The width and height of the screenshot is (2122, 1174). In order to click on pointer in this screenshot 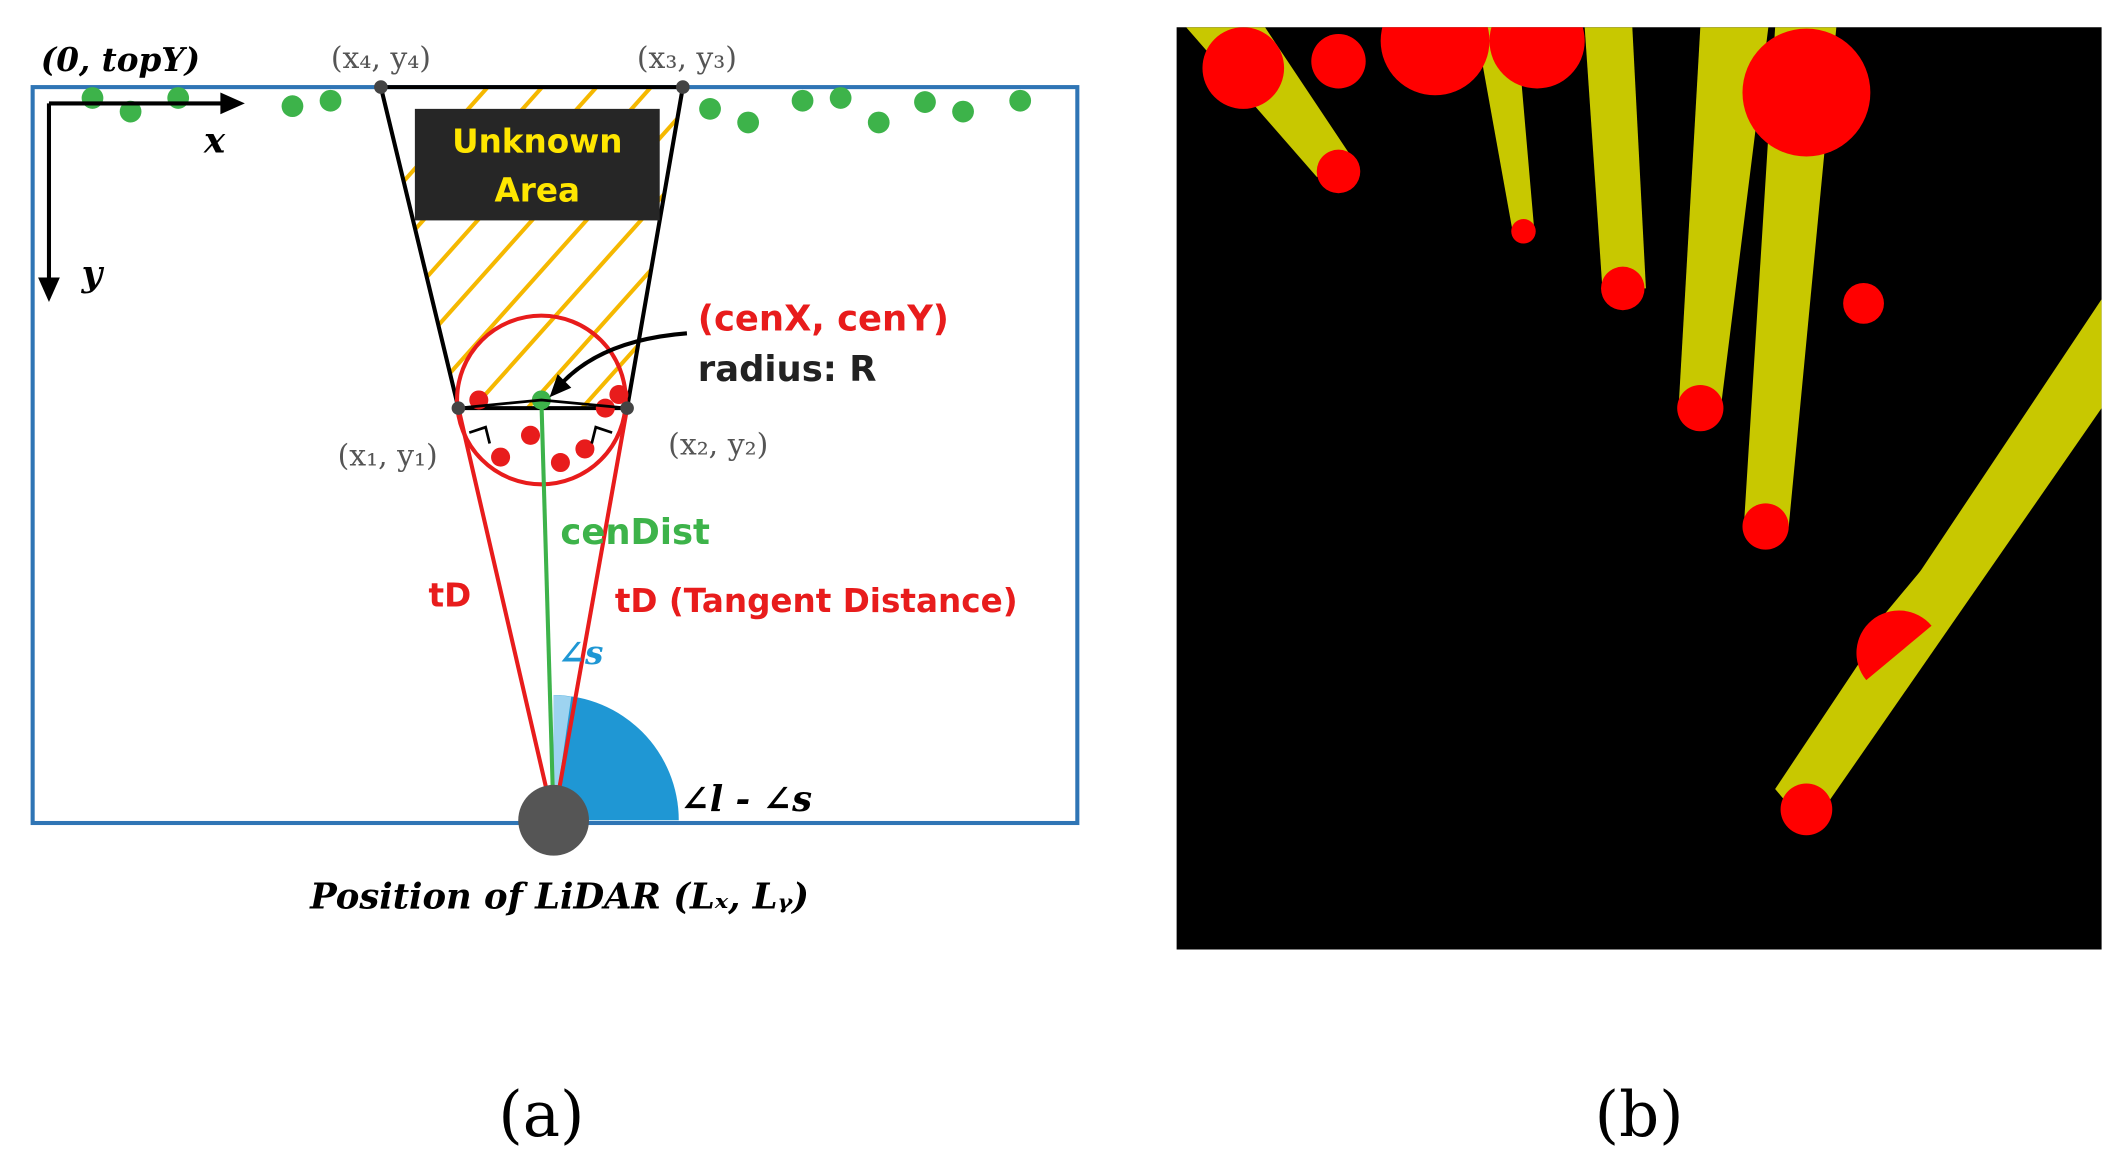, I will do `click(622, 360)`.